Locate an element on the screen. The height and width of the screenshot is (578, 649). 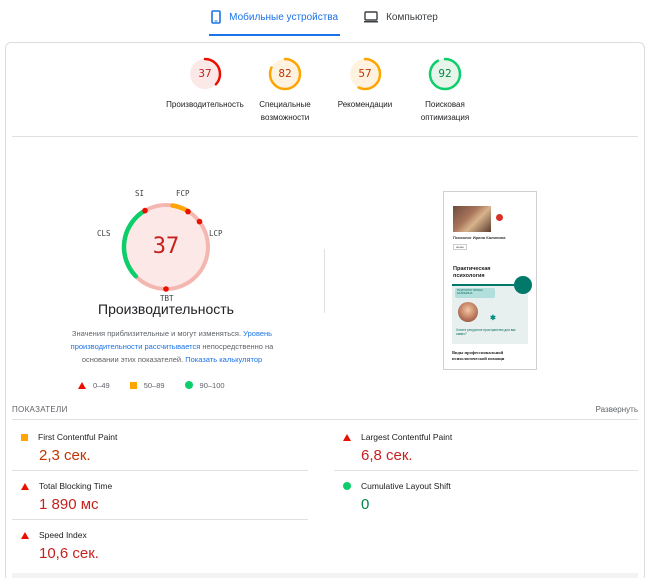
gauge-performance-score: 37 is located at coordinates (205, 73).